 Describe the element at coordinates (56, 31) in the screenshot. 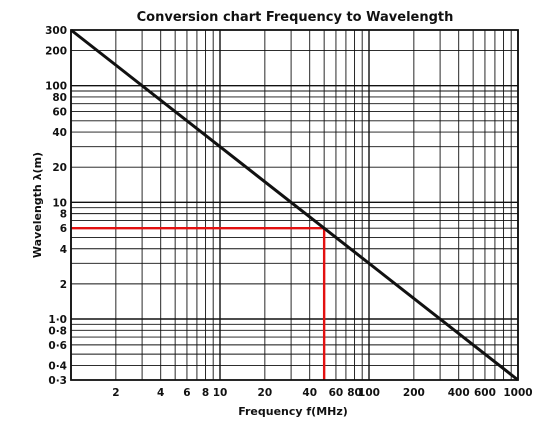

I see `y-tick-label: 300` at that location.